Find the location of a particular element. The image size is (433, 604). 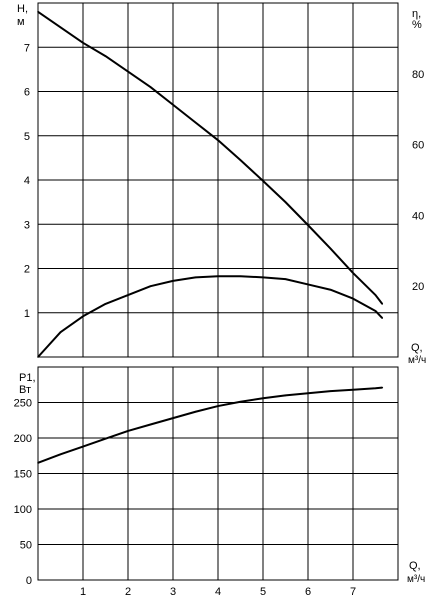

top-y-tick-label: 2 is located at coordinates (27, 270).